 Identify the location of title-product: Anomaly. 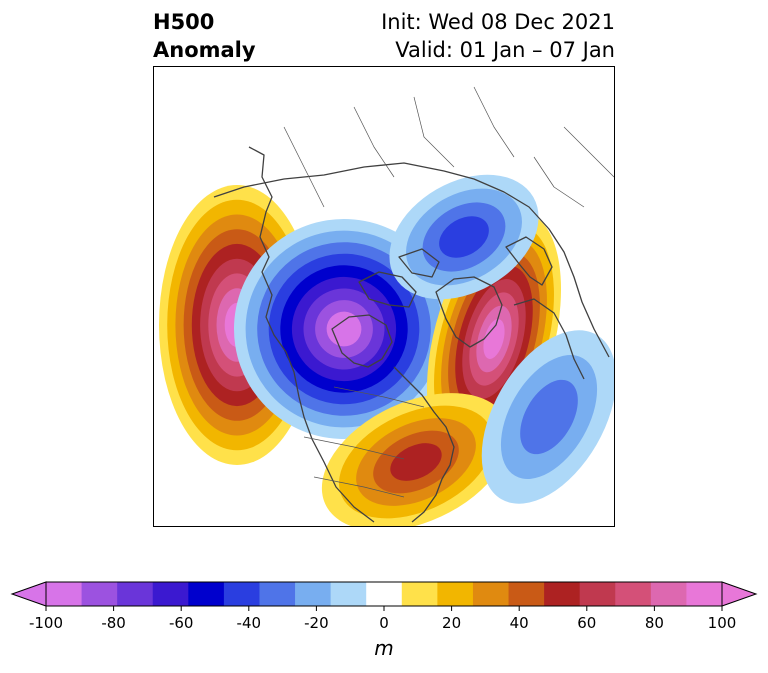
(204, 50).